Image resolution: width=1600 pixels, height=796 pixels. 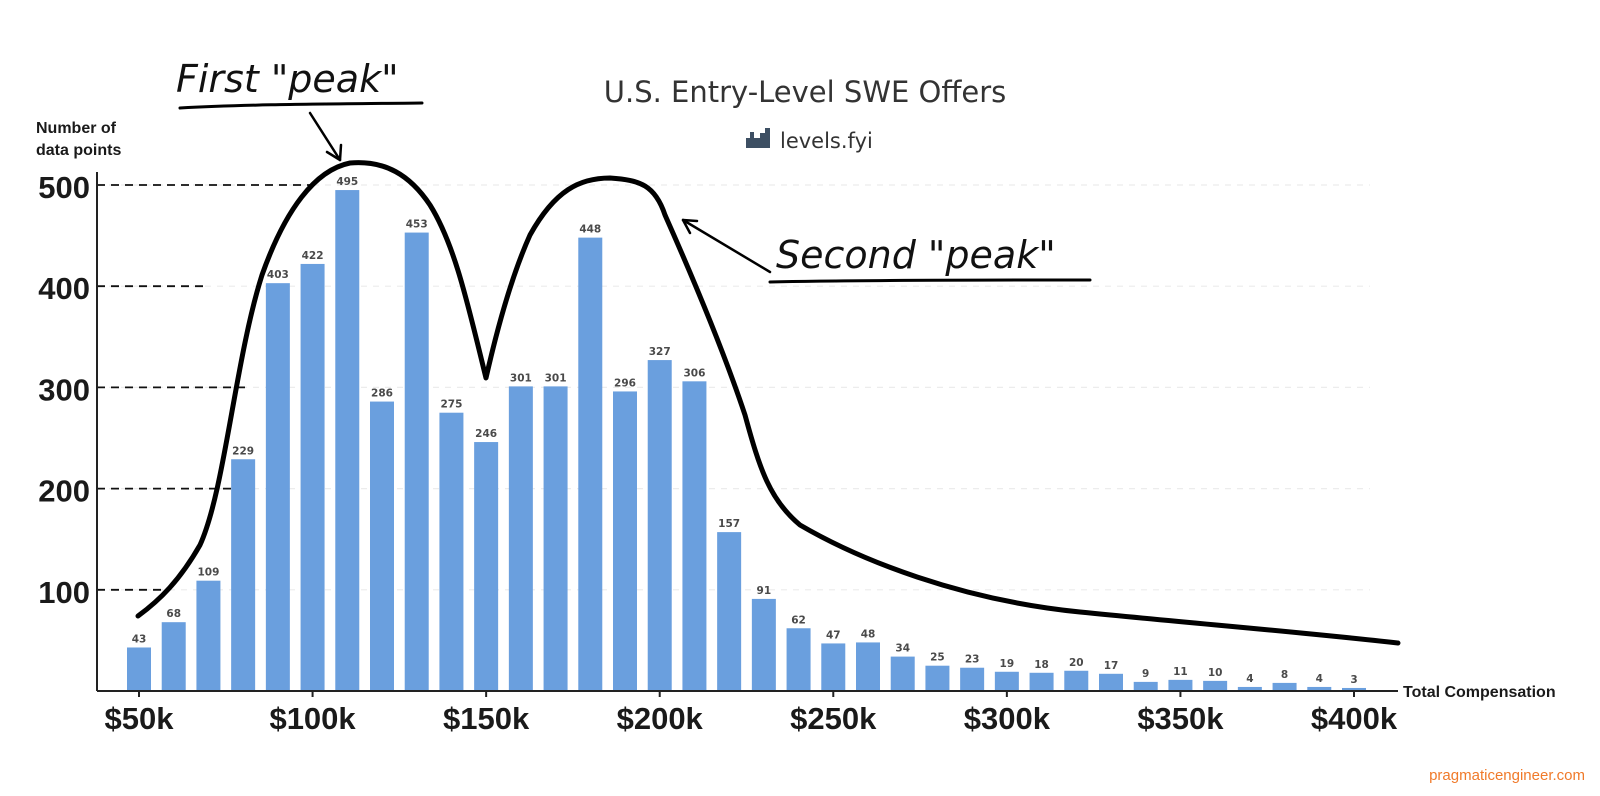 What do you see at coordinates (243, 451) in the screenshot?
I see `bar-value-label: 229` at bounding box center [243, 451].